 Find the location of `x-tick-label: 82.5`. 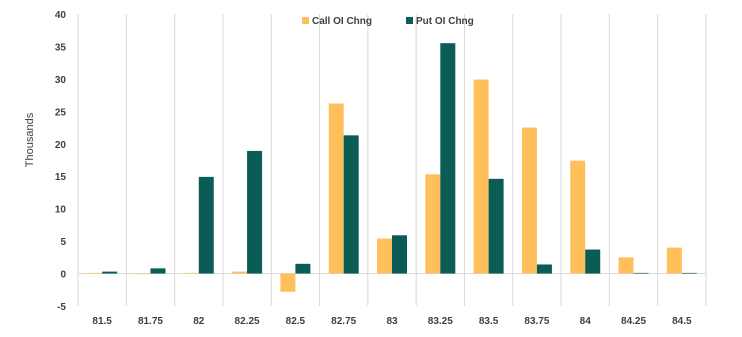

x-tick-label: 82.5 is located at coordinates (296, 321).